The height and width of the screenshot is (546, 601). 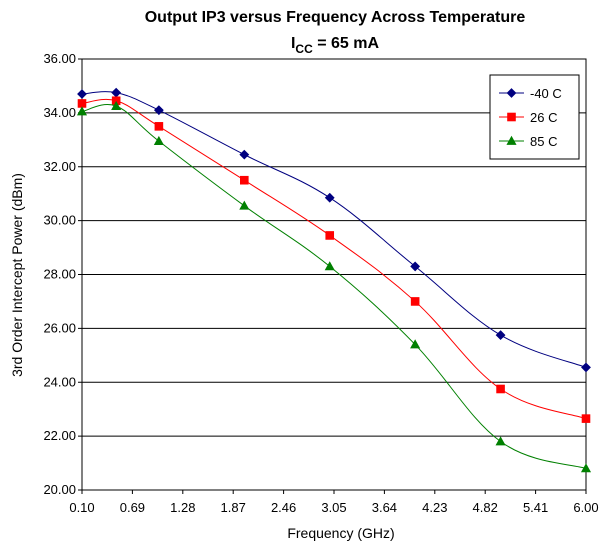 What do you see at coordinates (543, 117) in the screenshot?
I see `legend-label-26-c: 26 C` at bounding box center [543, 117].